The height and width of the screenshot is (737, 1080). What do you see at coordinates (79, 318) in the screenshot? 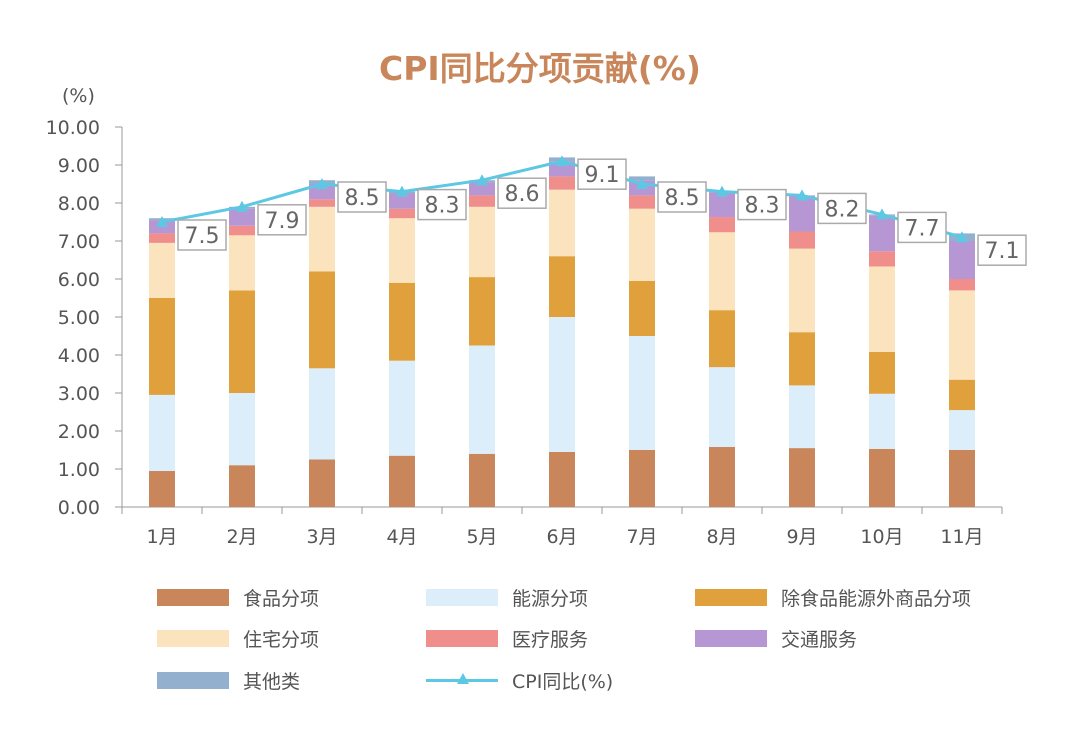
I see `y-tick-label: 5.00` at bounding box center [79, 318].